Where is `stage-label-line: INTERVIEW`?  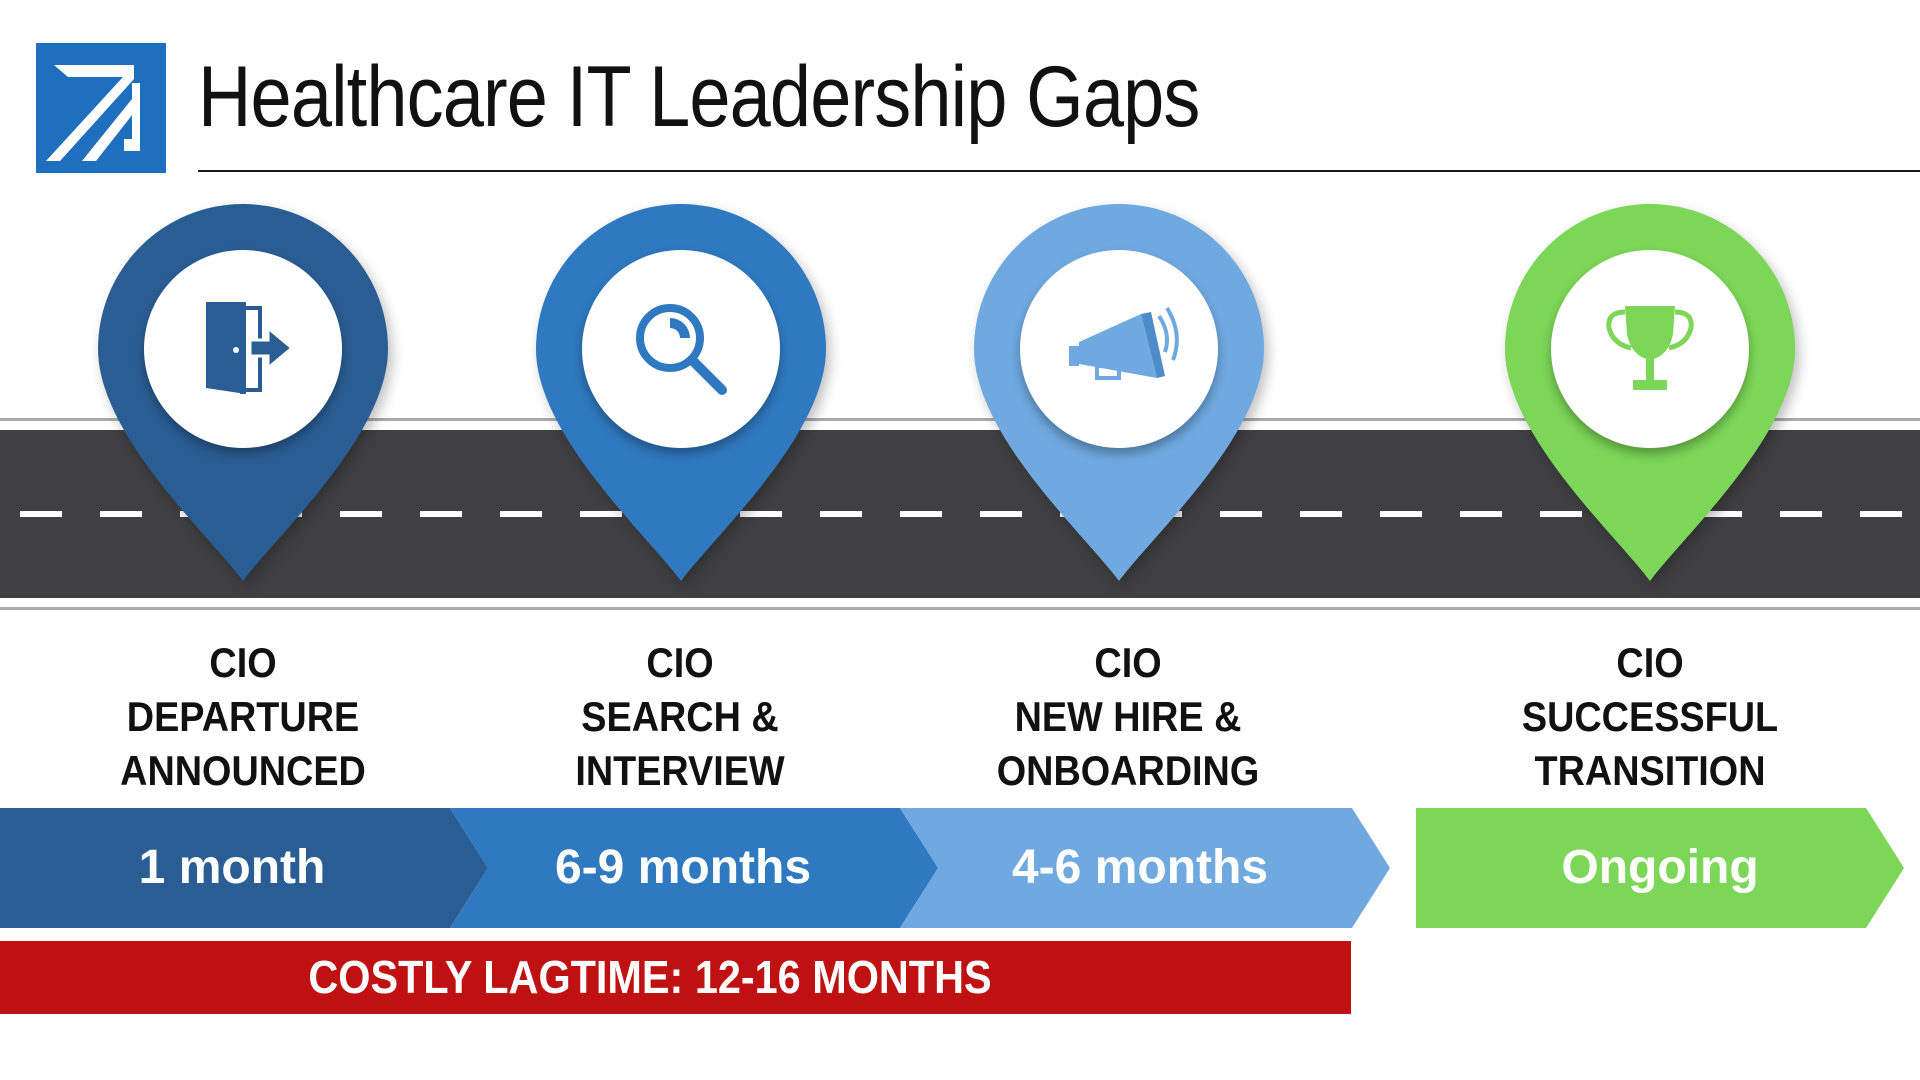 stage-label-line: INTERVIEW is located at coordinates (680, 771).